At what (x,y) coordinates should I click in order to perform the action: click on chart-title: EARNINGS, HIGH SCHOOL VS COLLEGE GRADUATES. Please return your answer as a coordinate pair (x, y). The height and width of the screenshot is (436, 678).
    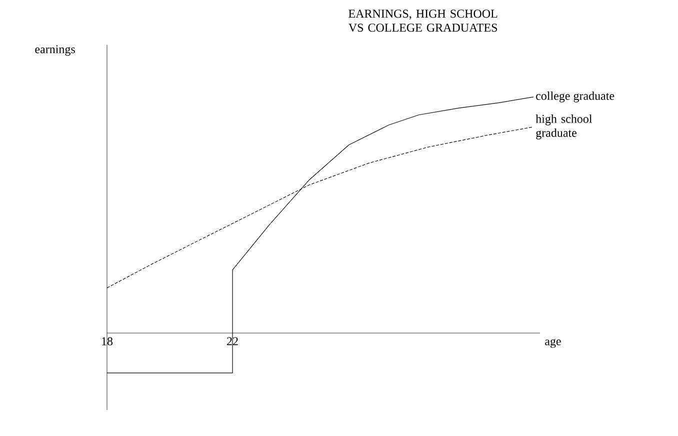
    Looking at the image, I should click on (423, 21).